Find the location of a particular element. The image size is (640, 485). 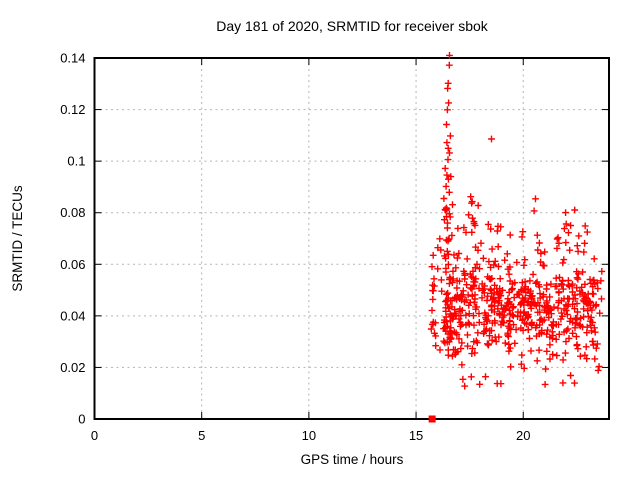

y-tick-label: 0 is located at coordinates (81, 419).